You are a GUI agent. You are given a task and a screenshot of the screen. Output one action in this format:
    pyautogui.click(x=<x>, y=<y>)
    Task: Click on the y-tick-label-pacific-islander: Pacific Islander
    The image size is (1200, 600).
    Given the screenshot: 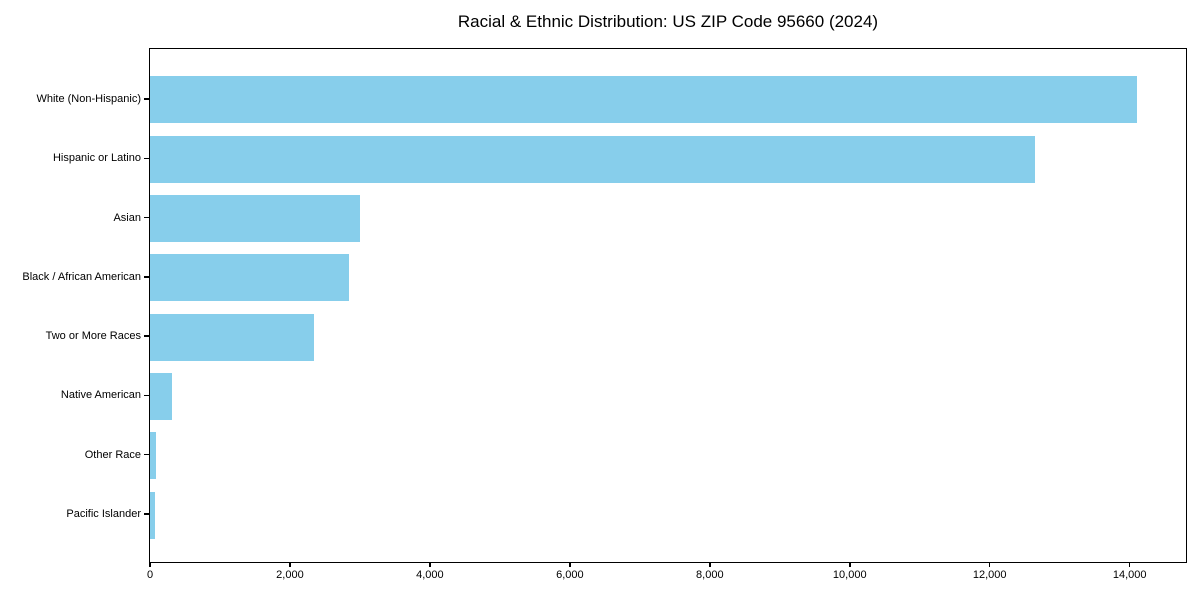 What is the action you would take?
    pyautogui.click(x=103, y=514)
    